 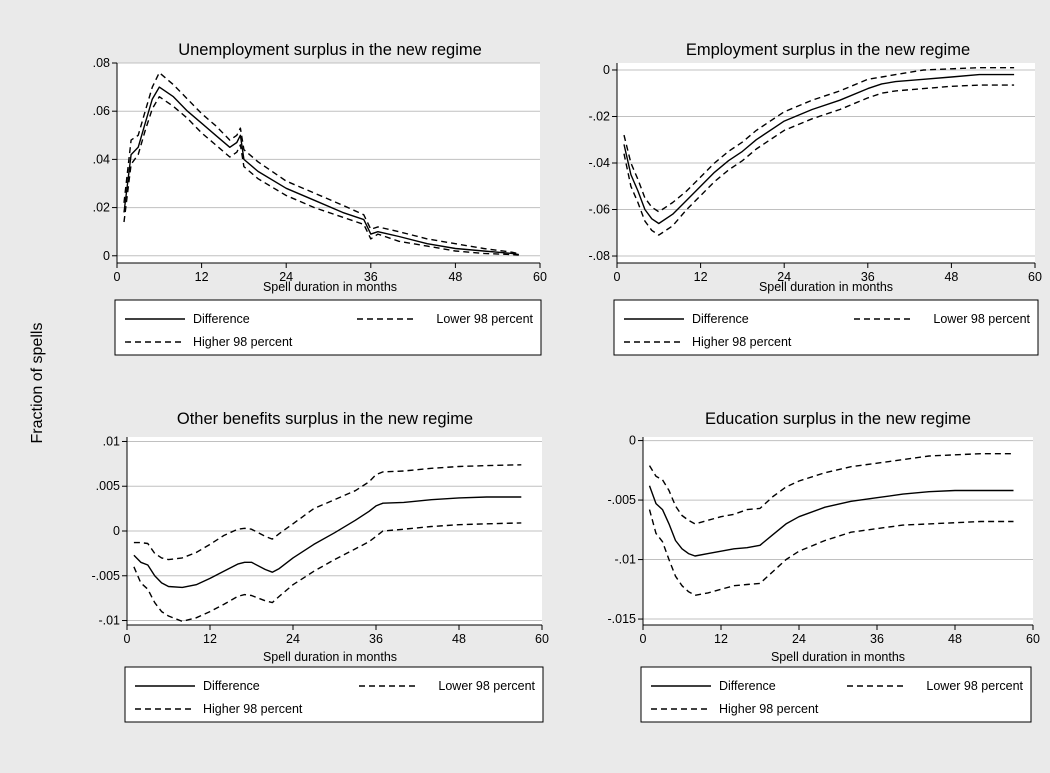 What do you see at coordinates (101, 63) in the screenshot?
I see `y-tick-label: .08` at bounding box center [101, 63].